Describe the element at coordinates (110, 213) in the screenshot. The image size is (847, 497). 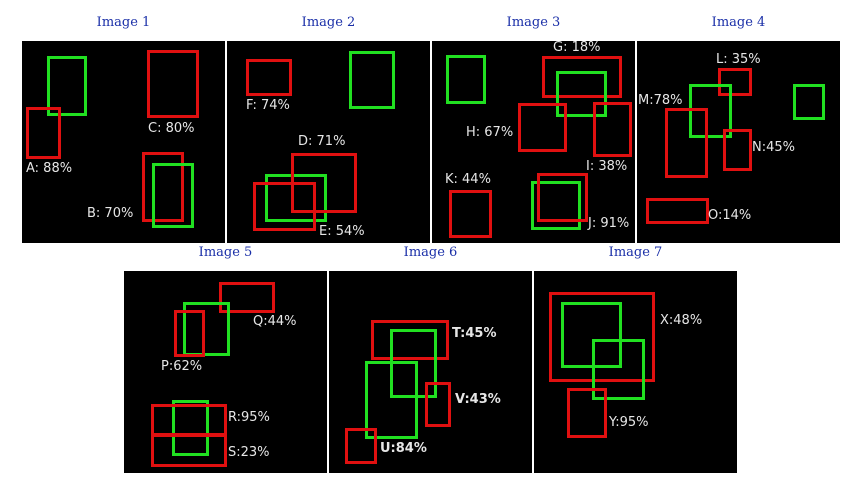
I see `box-confidence-label: B: 70%` at that location.